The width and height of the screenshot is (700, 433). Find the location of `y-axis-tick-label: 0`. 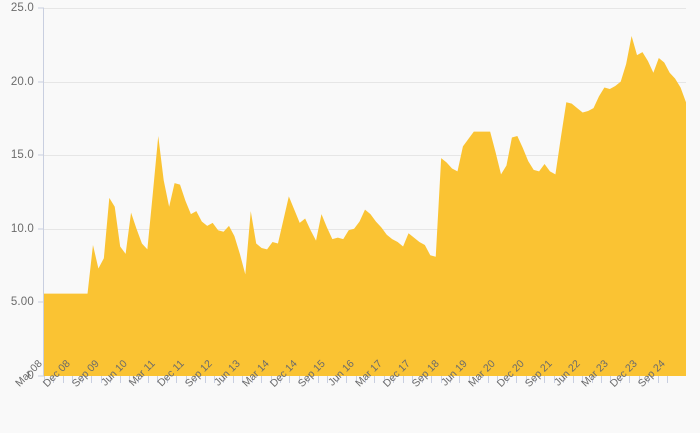

y-axis-tick-label: 0 is located at coordinates (30, 376).